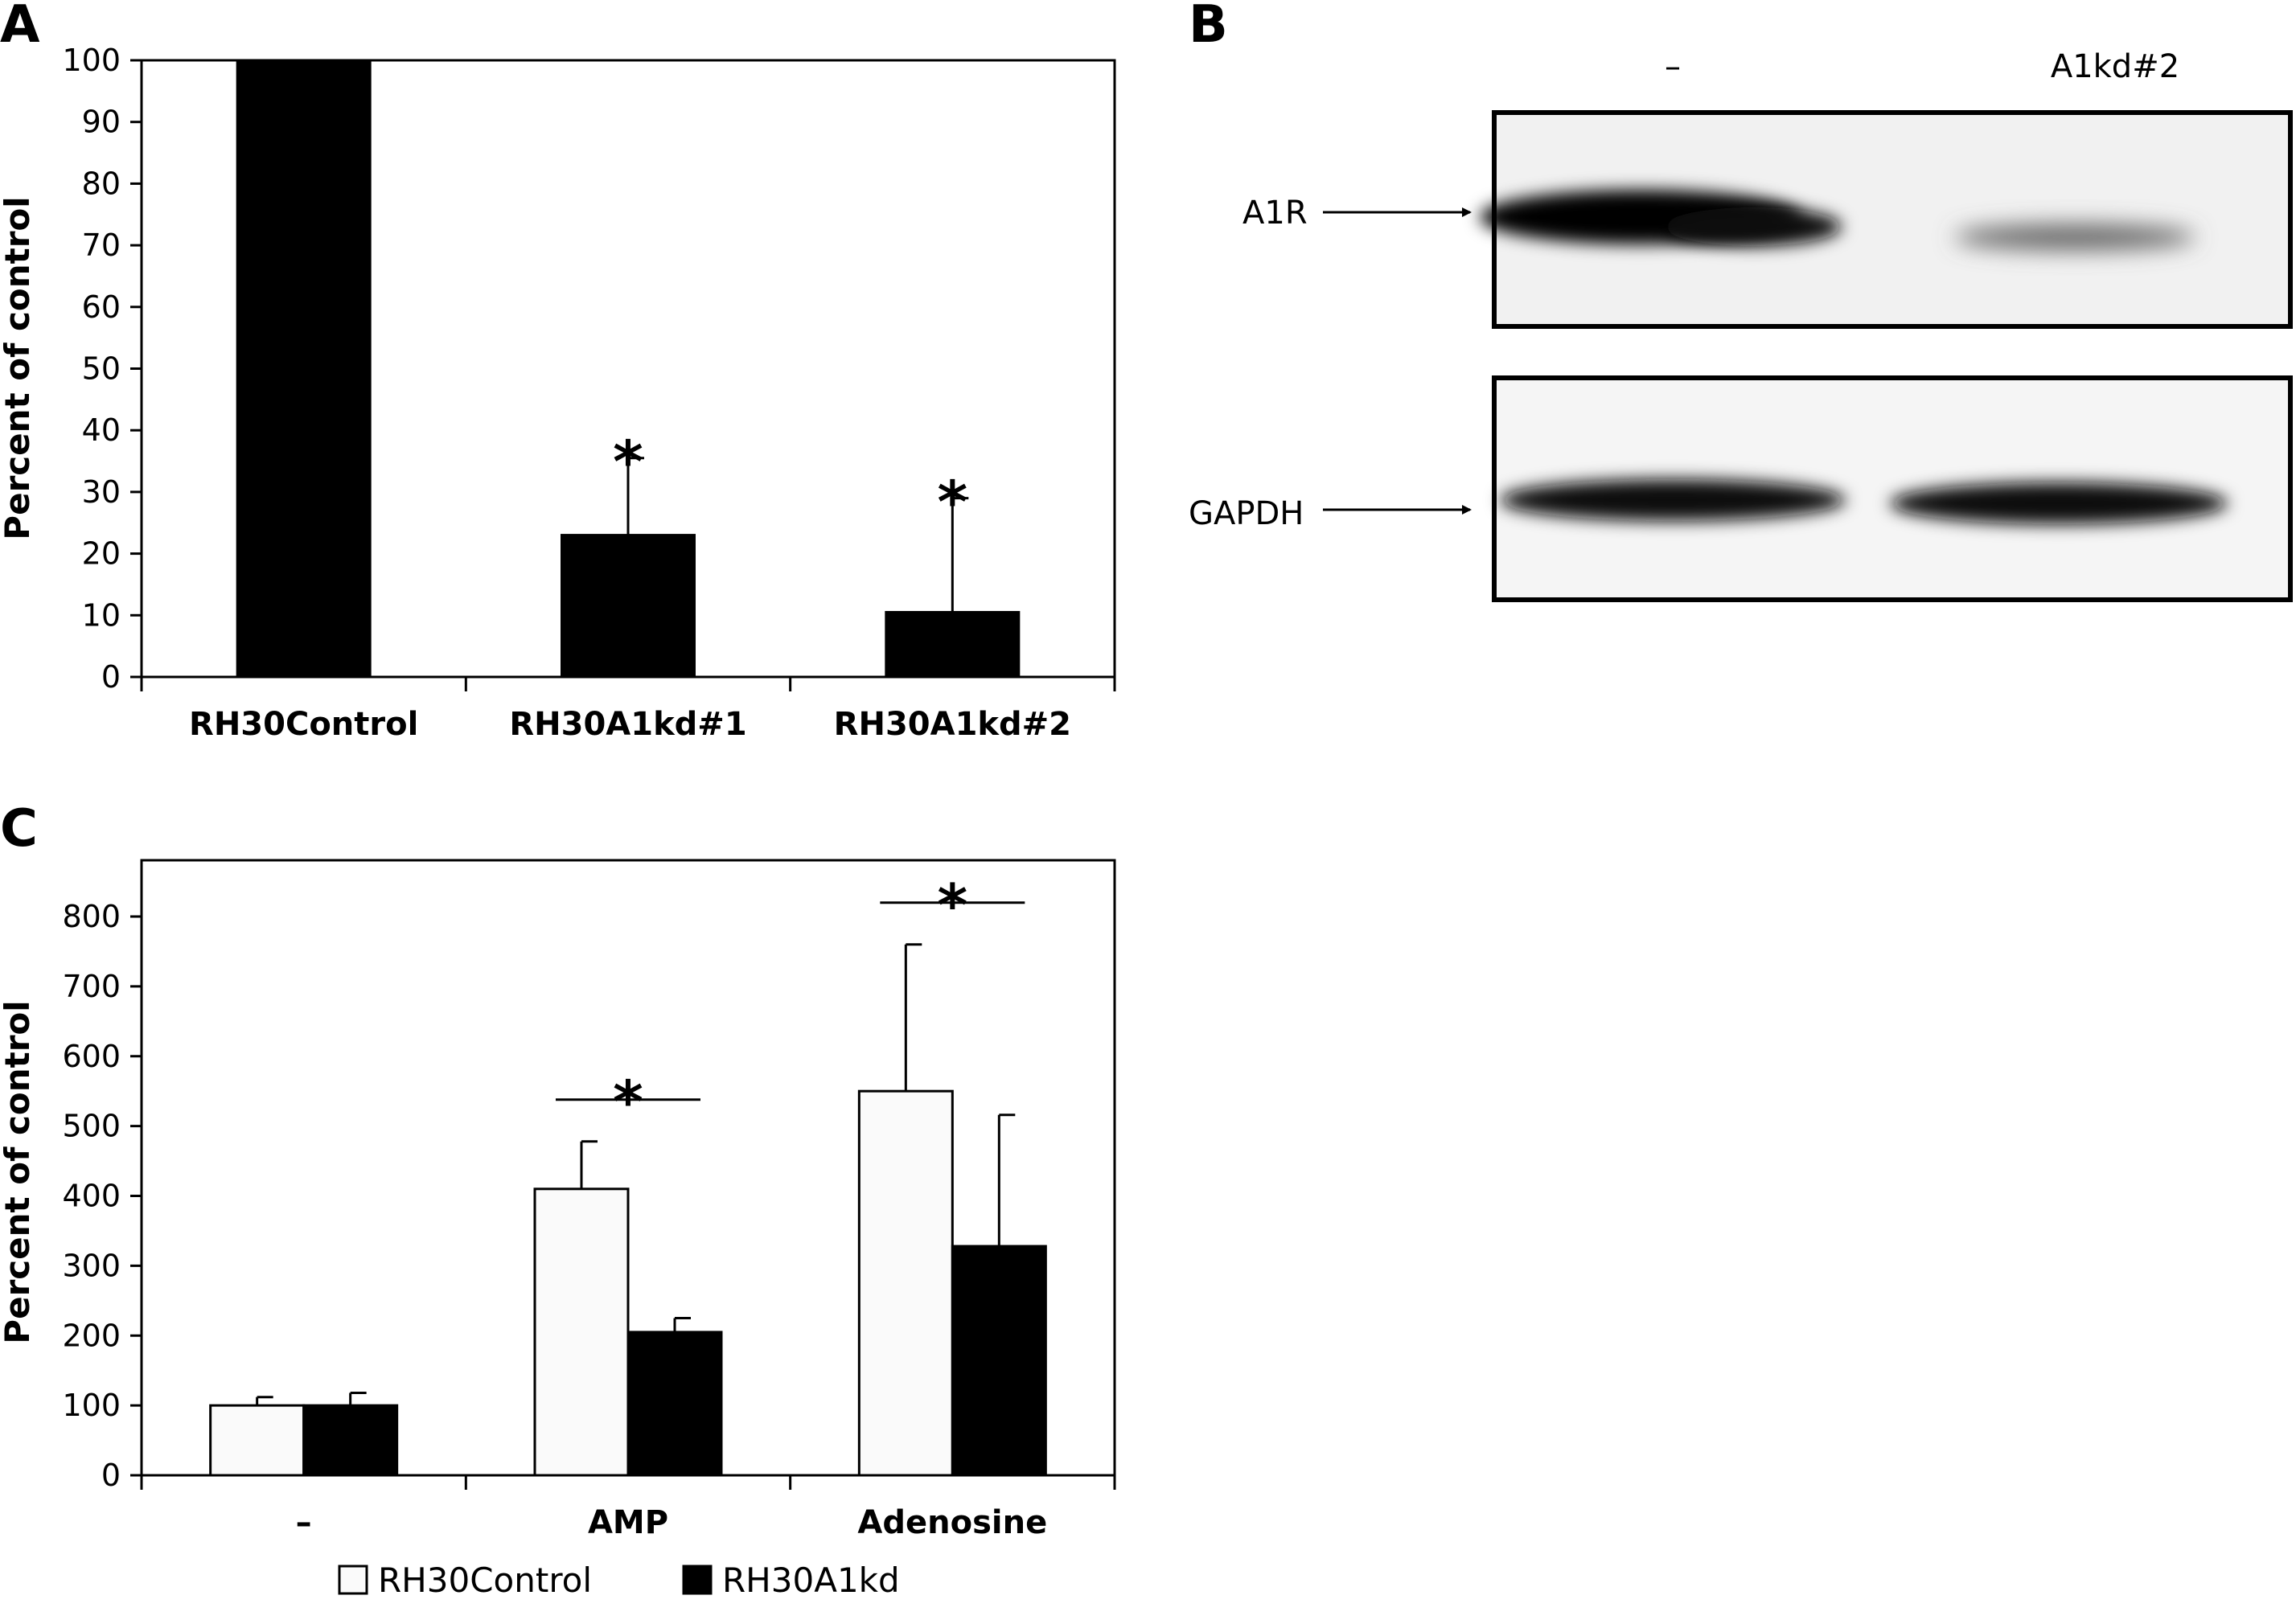 The height and width of the screenshot is (1620, 2296). Describe the element at coordinates (101, 430) in the screenshot. I see `chartA-y-tick-label: 40` at that location.